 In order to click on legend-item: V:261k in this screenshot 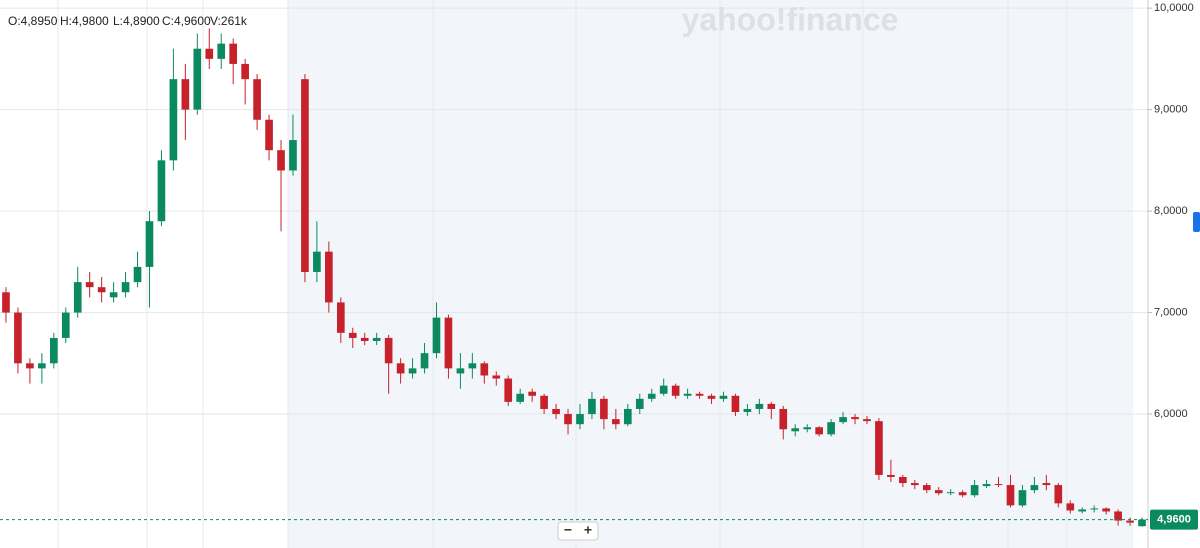, I will do `click(229, 21)`.